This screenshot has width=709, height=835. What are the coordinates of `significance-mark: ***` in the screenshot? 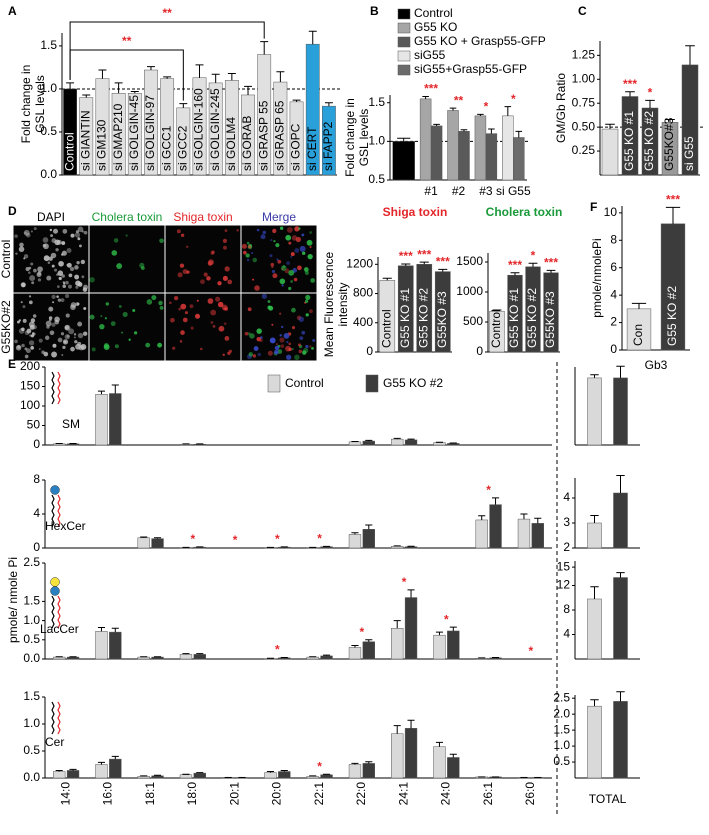 It's located at (424, 254).